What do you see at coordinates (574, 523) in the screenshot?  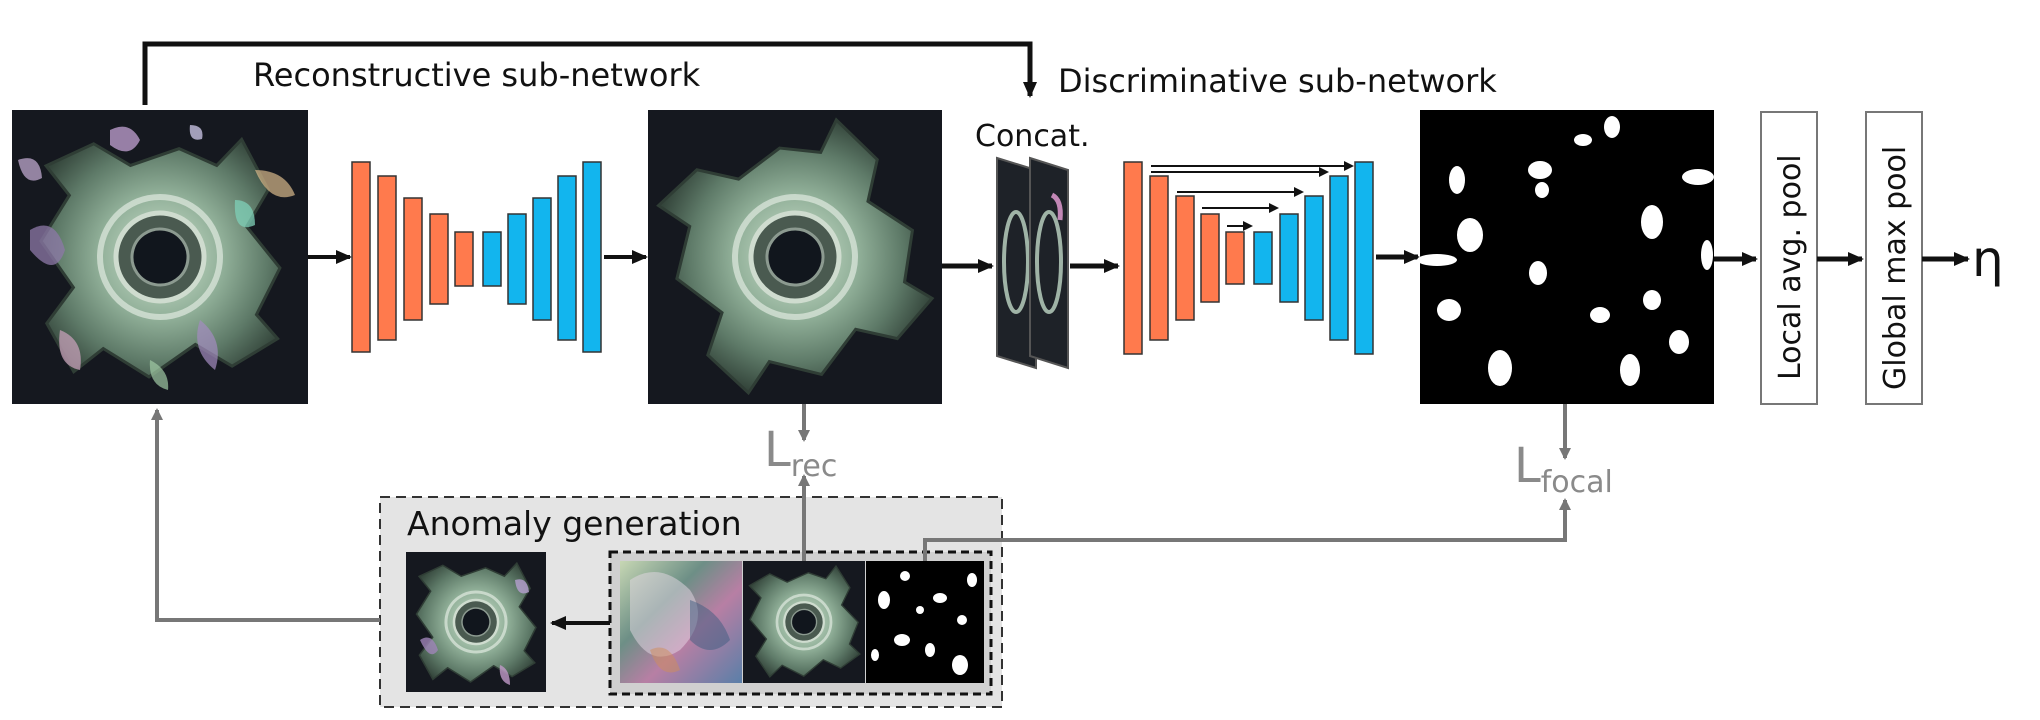 I see `anomaly-generation-title: Anomaly generation` at bounding box center [574, 523].